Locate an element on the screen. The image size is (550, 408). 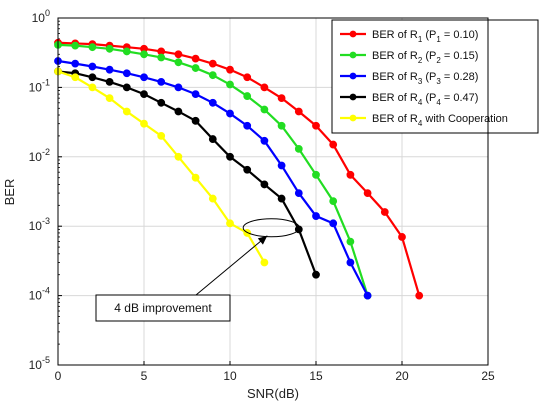
y-tick-label: 10⁰ is located at coordinates (41, 16).